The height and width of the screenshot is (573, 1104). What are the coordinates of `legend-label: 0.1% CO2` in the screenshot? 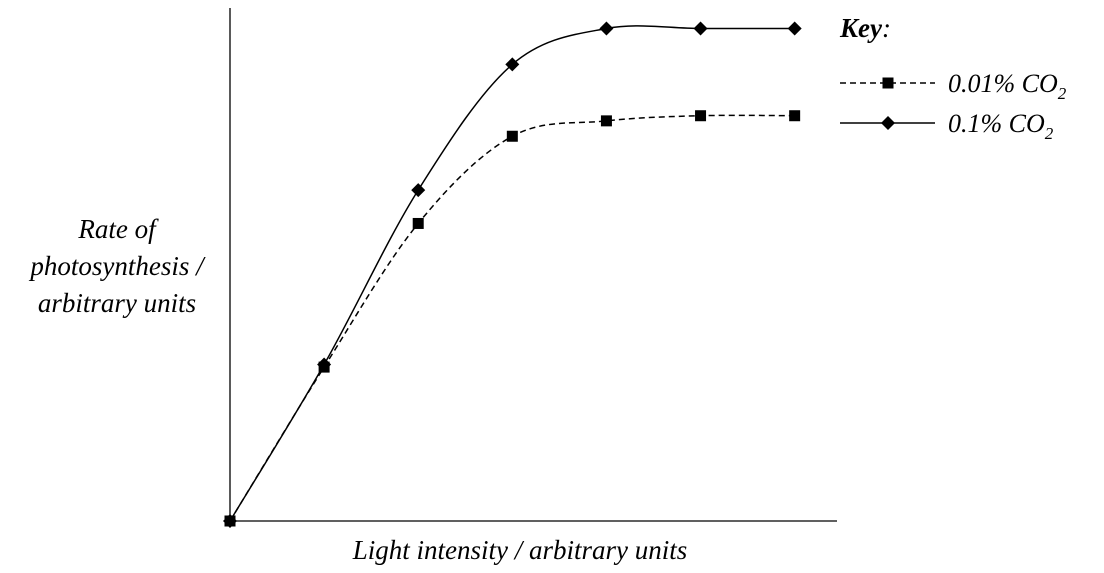 It's located at (1001, 126).